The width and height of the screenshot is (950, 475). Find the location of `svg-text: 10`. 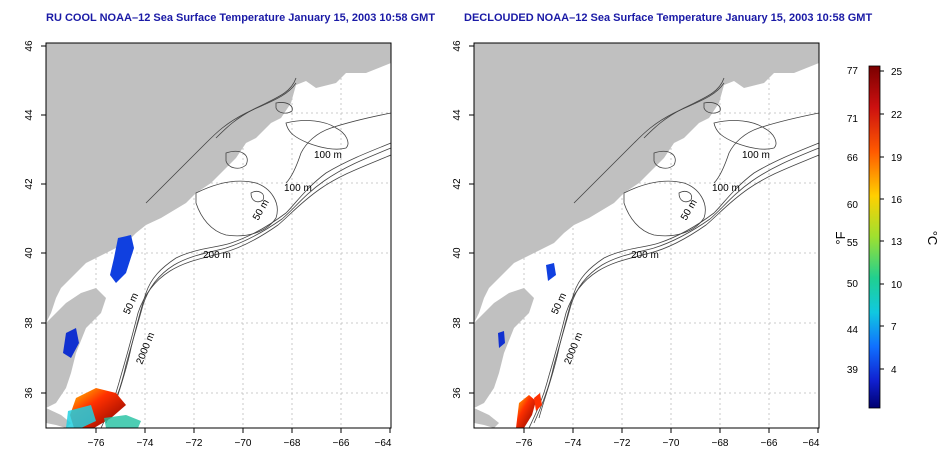

svg-text: 10 is located at coordinates (897, 285).